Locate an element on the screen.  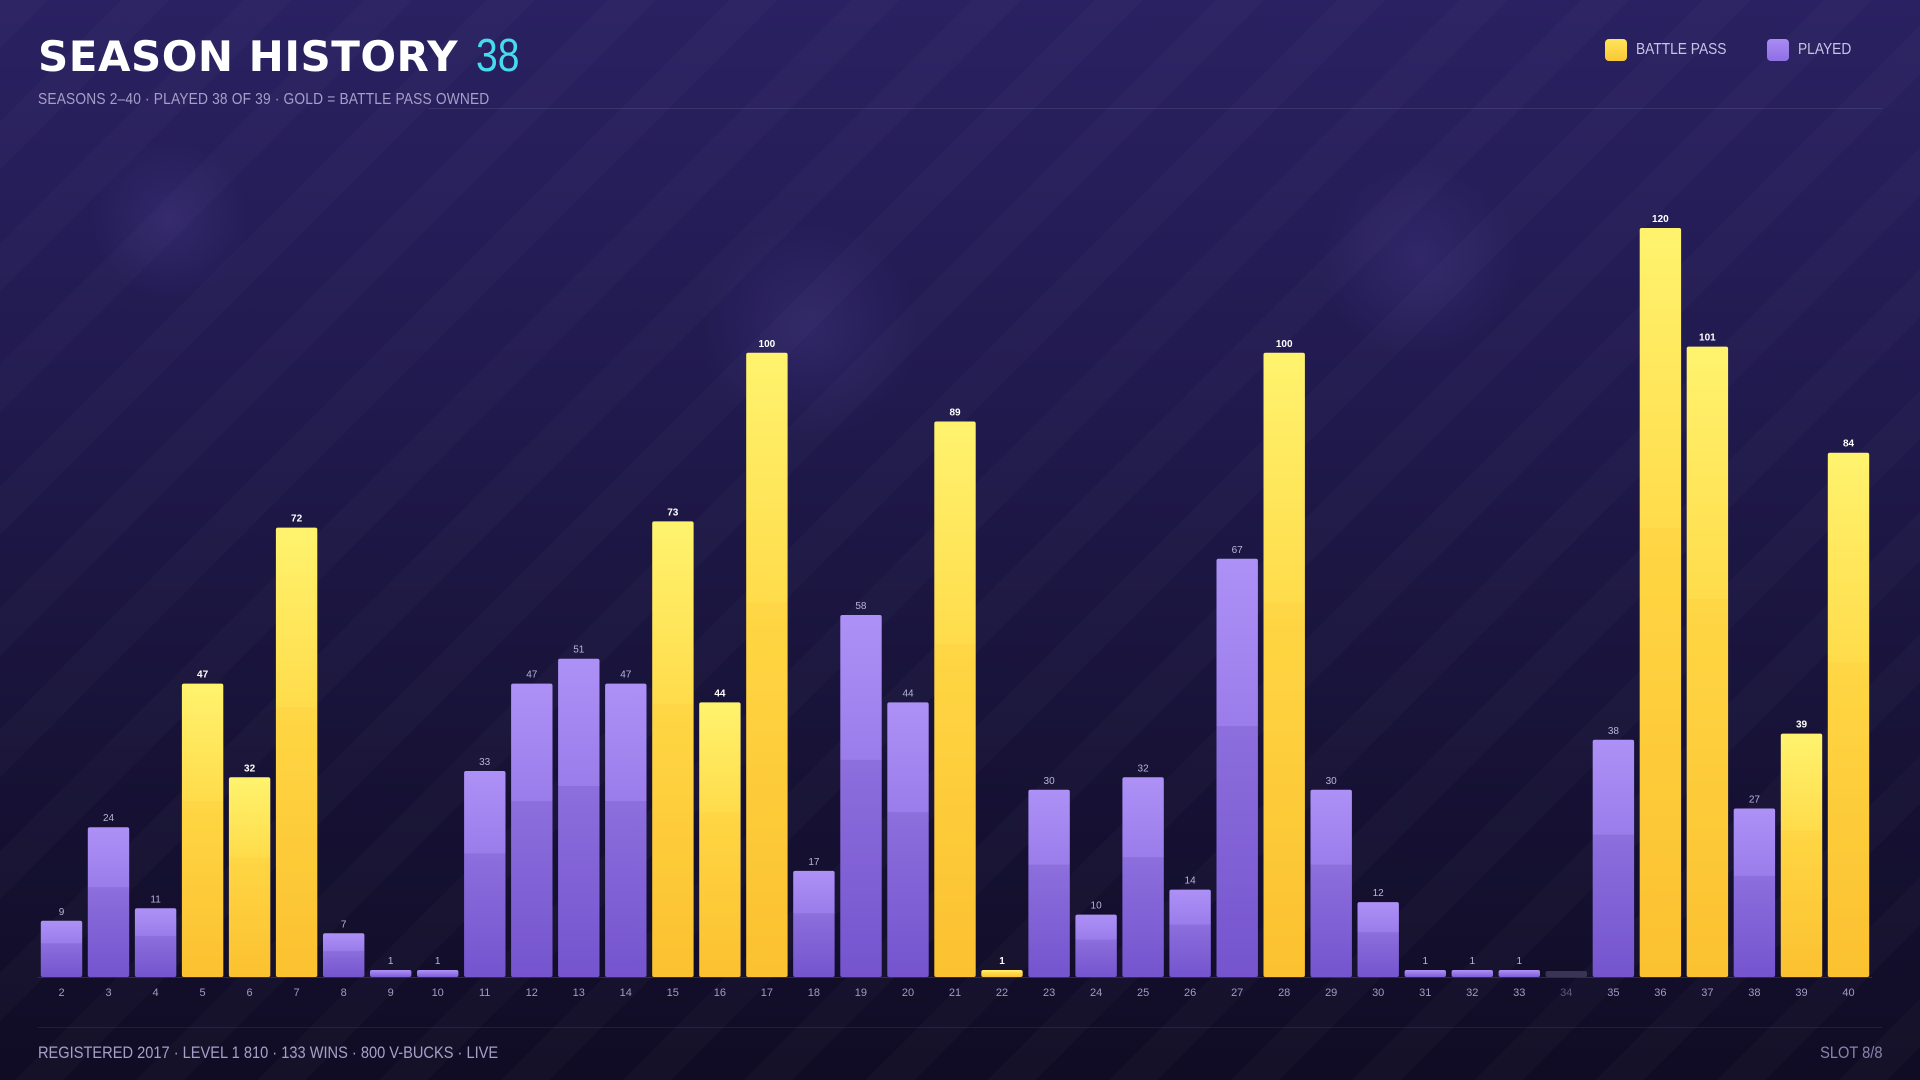
tick-label-season-19: 19 is located at coordinates (861, 993).